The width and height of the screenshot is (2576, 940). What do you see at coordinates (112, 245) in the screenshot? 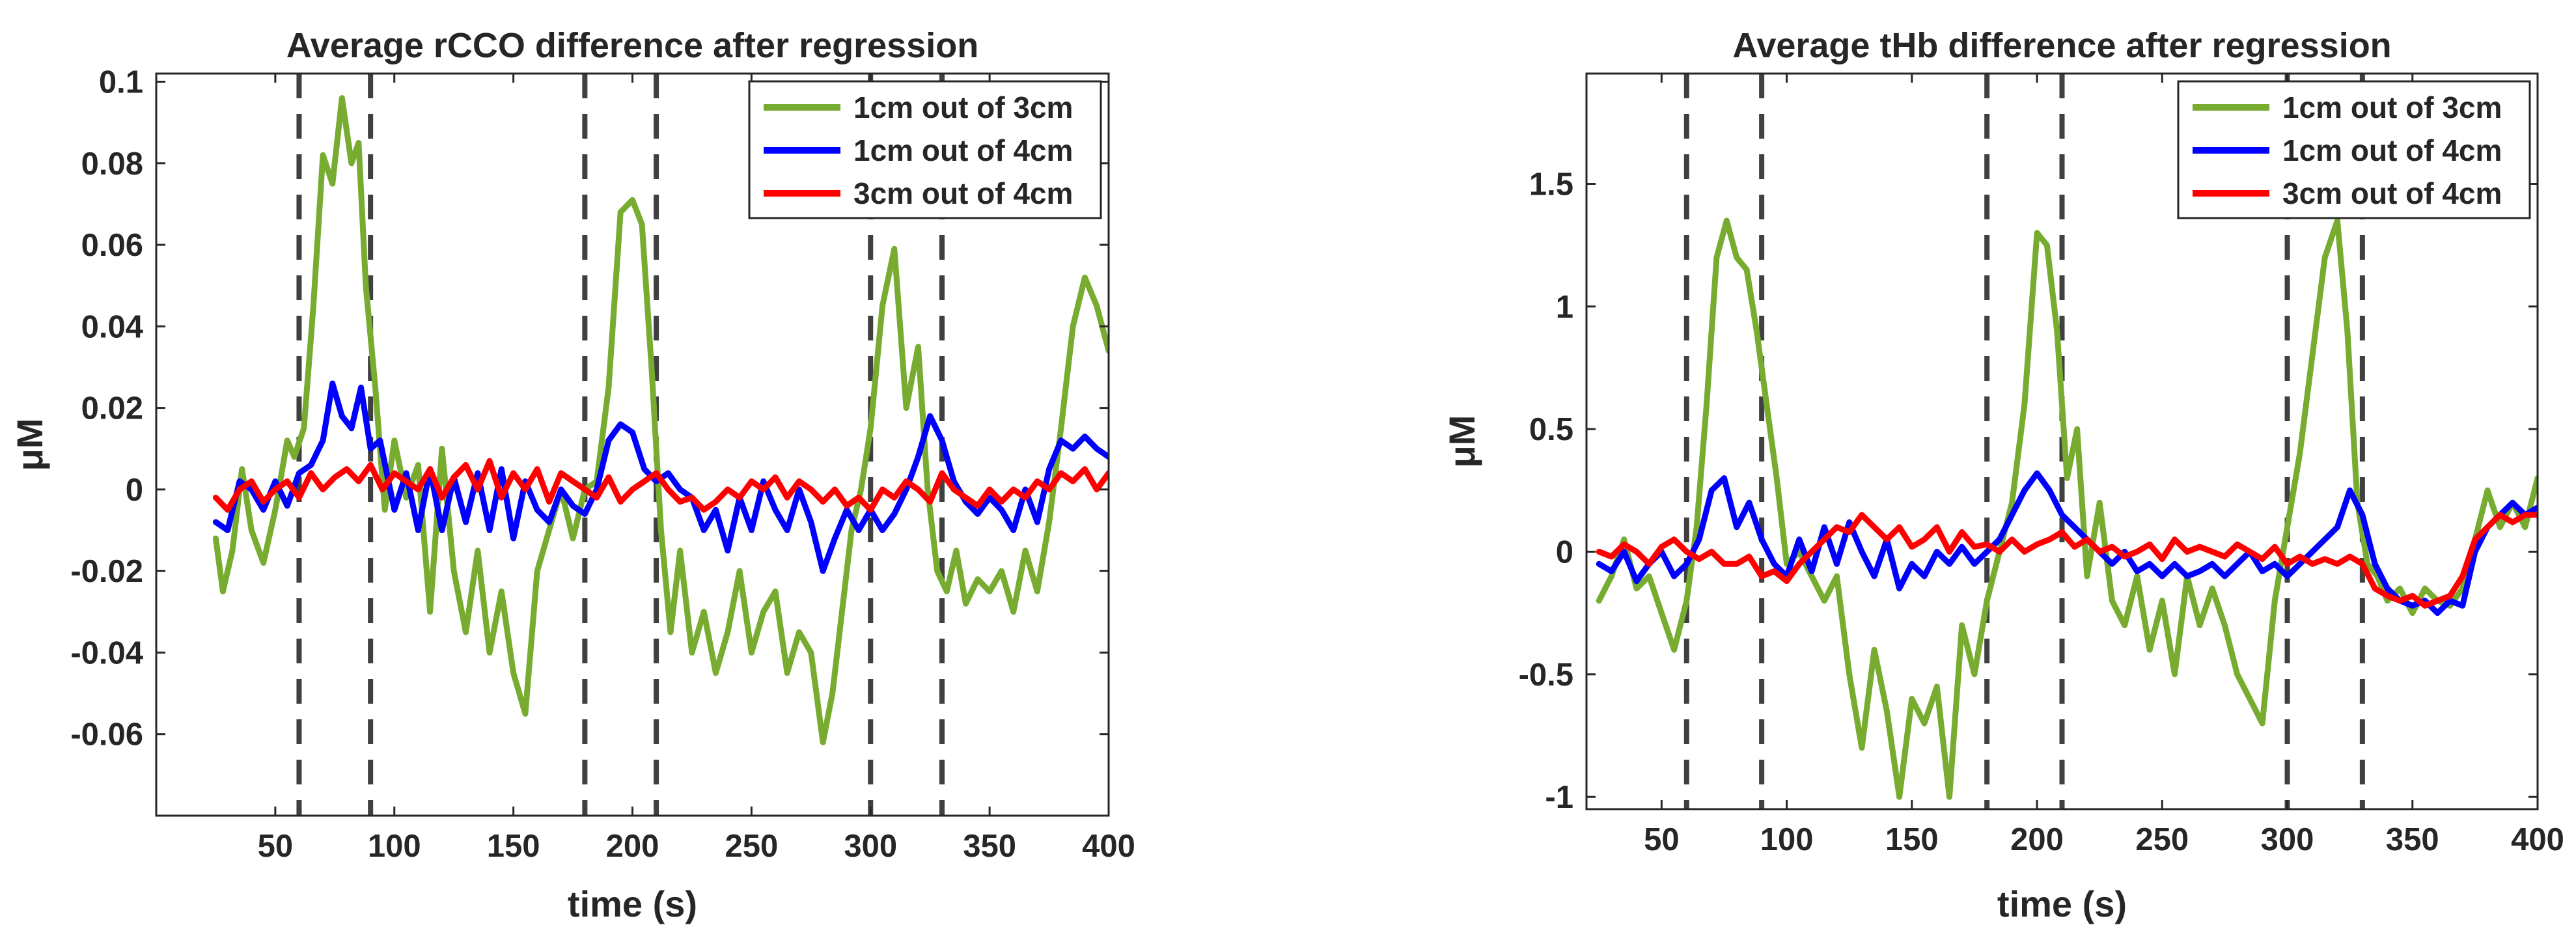
I see `y-tick-label: 0.06` at bounding box center [112, 245].